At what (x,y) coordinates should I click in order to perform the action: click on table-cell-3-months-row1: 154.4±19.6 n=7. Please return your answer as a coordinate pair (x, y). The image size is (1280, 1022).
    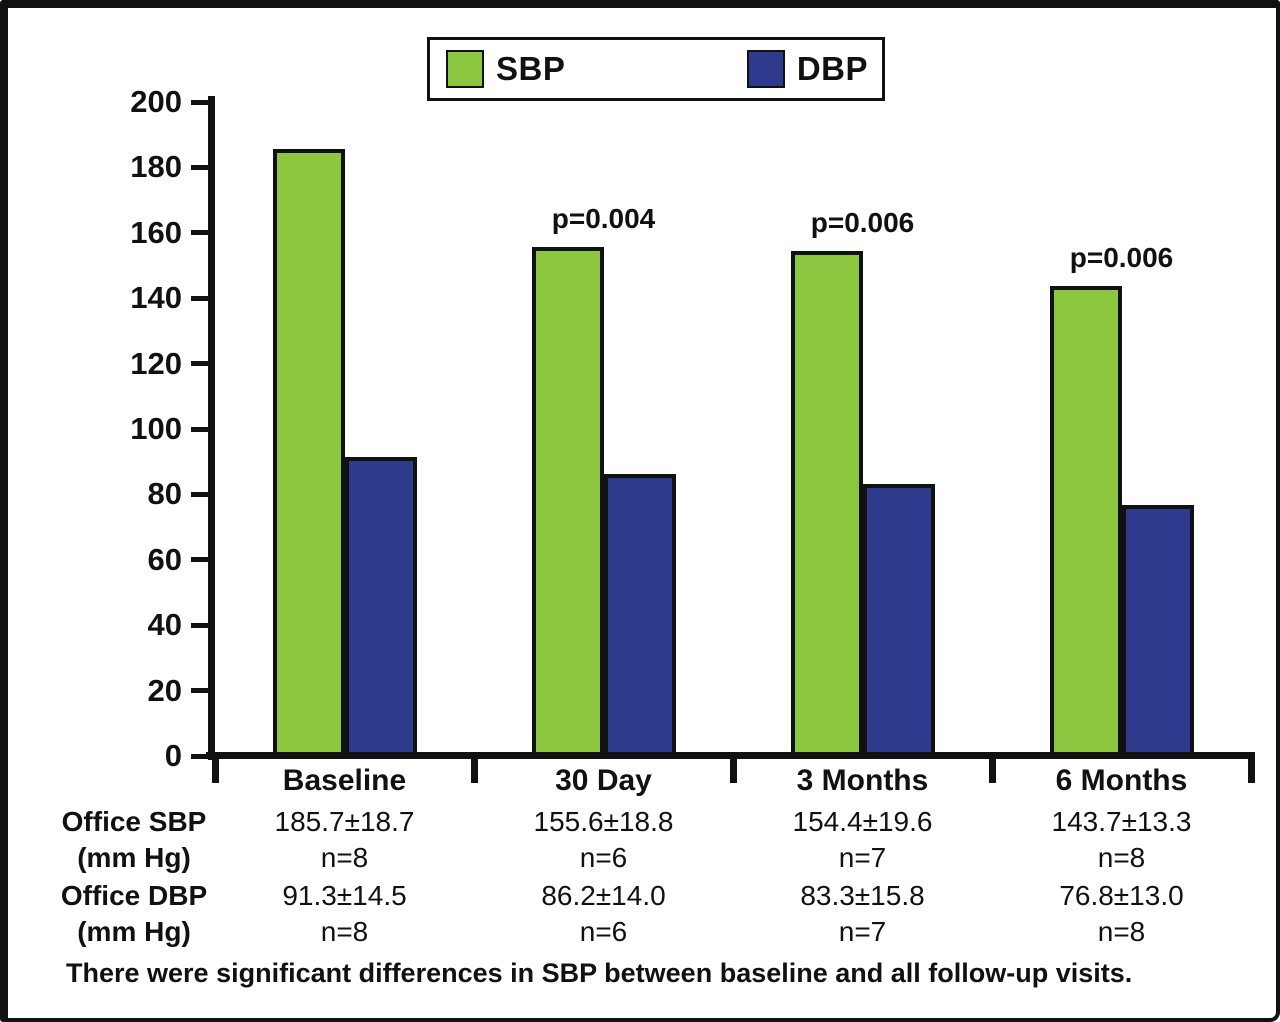
    Looking at the image, I should click on (863, 840).